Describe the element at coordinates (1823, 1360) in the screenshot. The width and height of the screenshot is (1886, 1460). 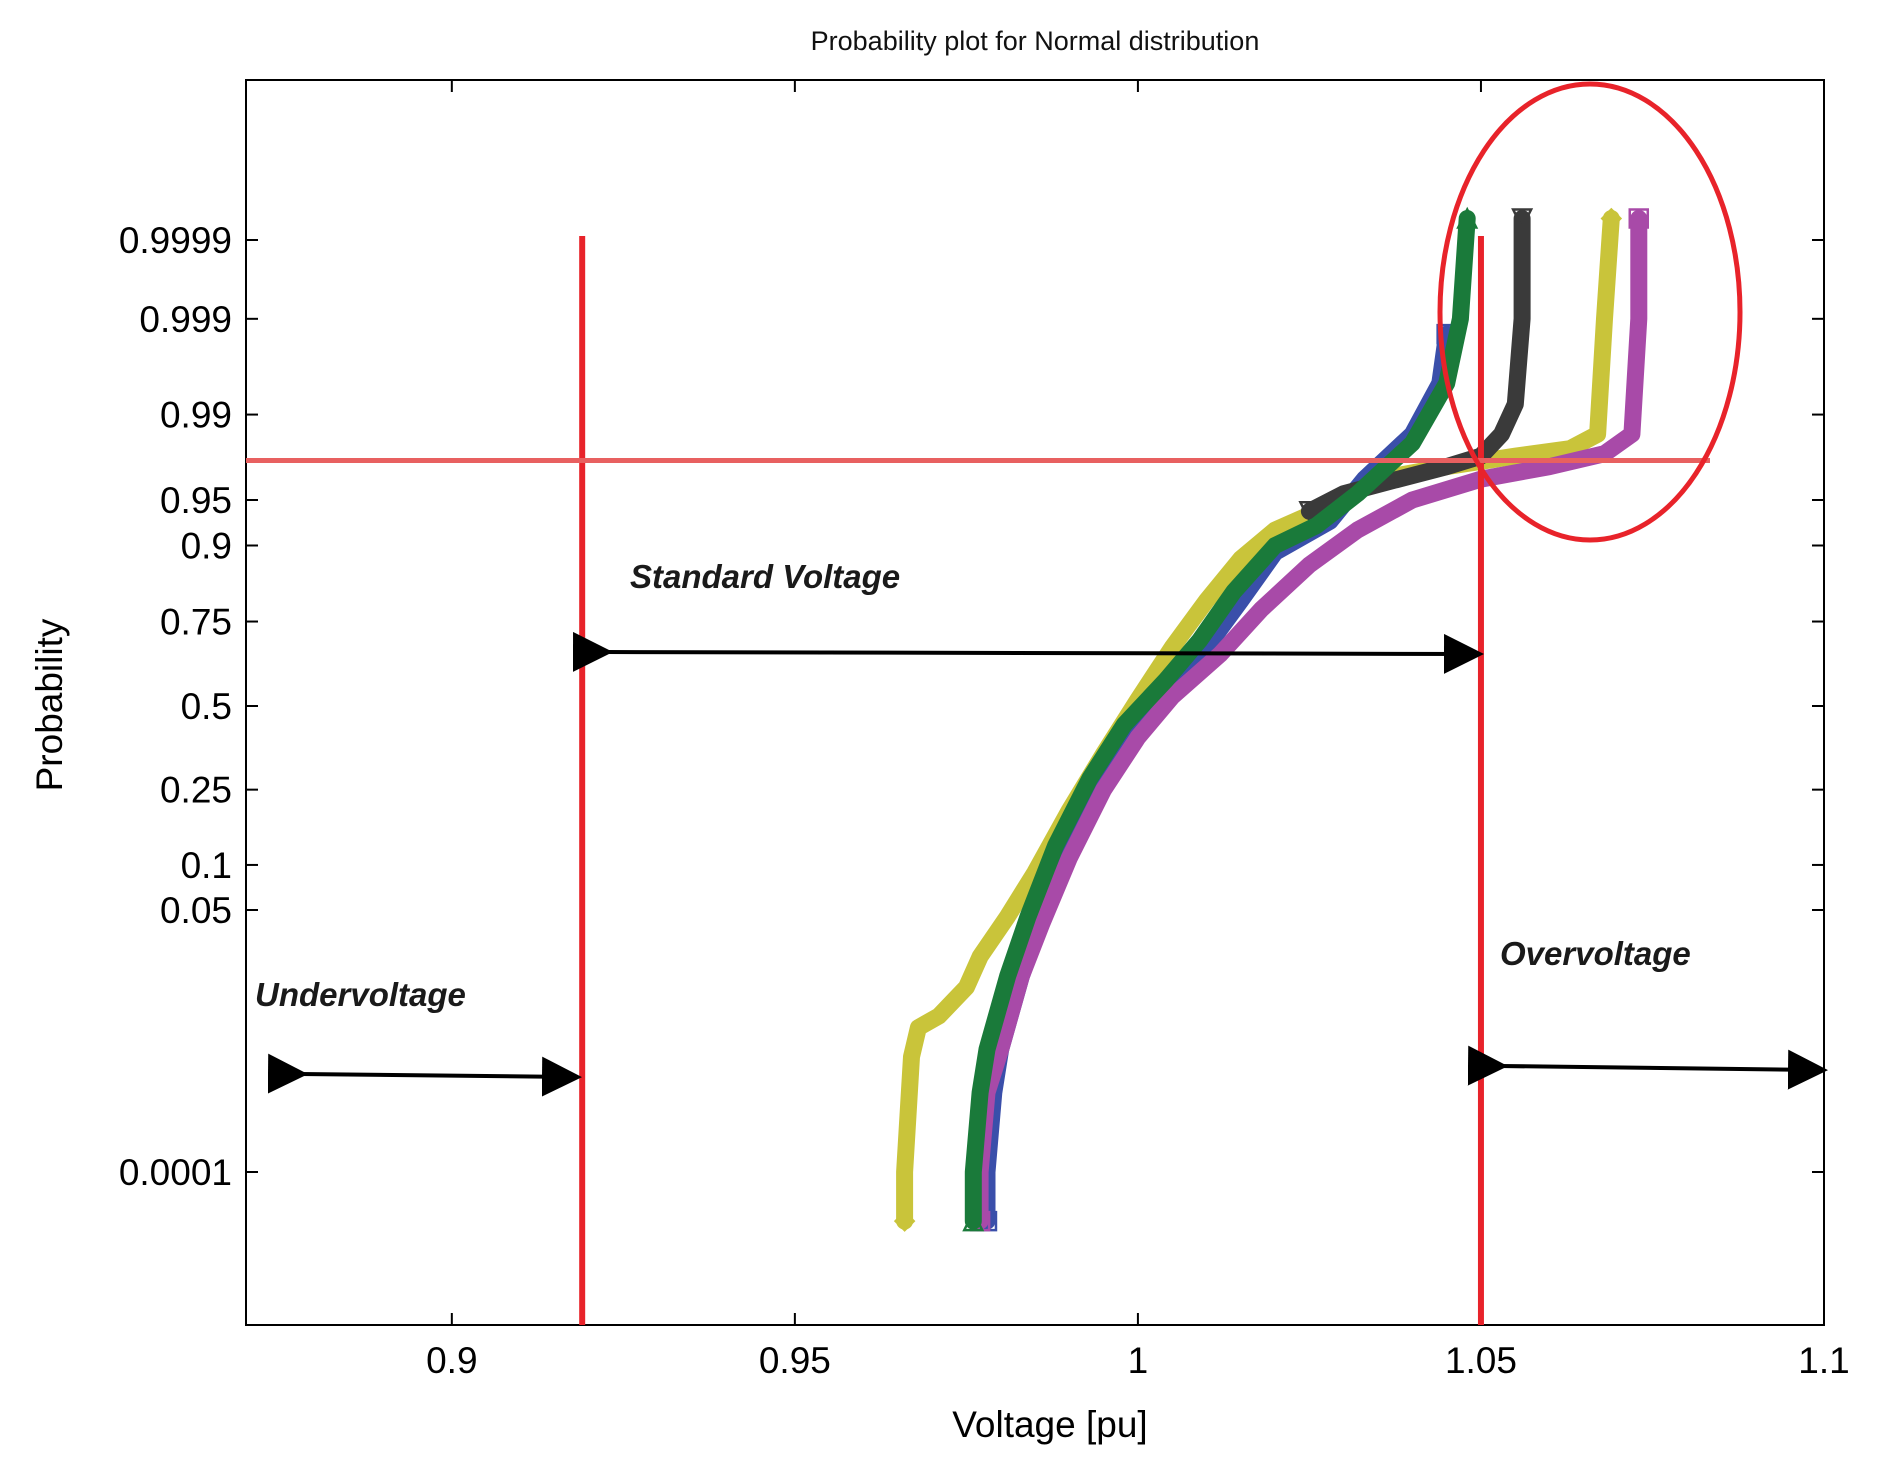
I see `x-tick-label: 1.1` at that location.